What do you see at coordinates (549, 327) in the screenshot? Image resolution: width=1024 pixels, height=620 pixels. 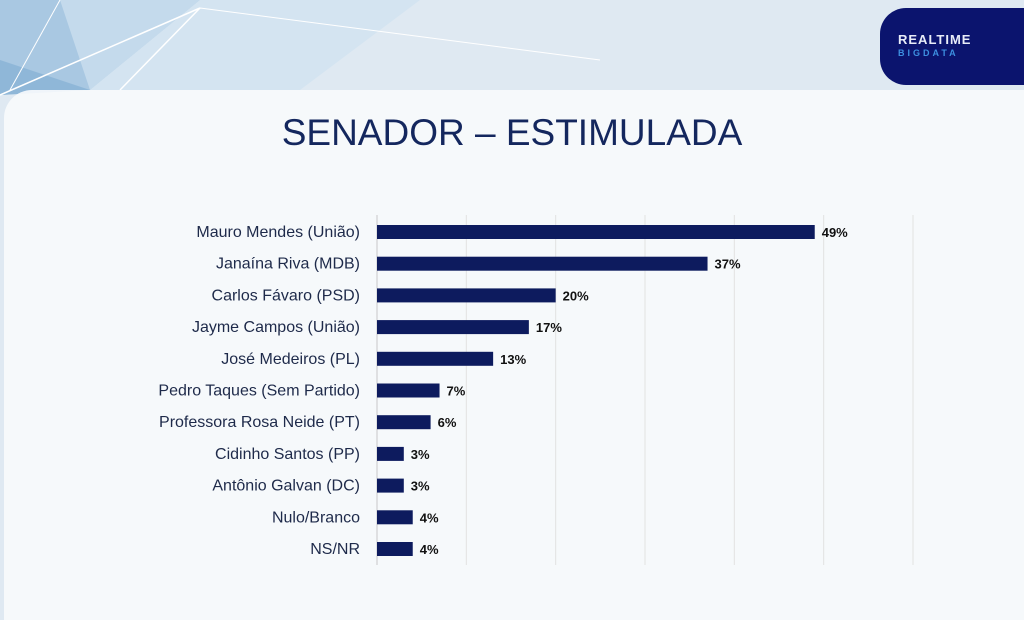 I see `value-label: 17%` at bounding box center [549, 327].